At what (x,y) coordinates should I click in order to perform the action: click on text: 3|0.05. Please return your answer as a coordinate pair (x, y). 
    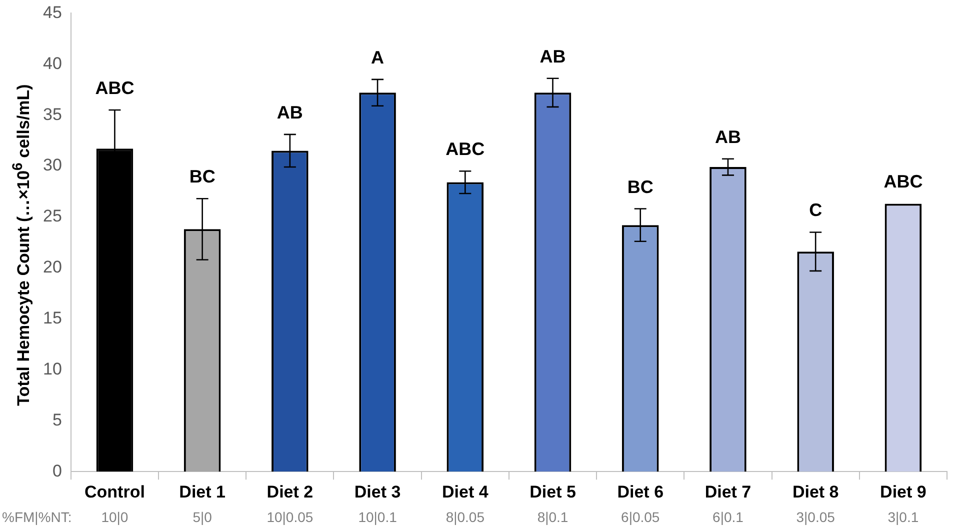
    Looking at the image, I should click on (816, 516).